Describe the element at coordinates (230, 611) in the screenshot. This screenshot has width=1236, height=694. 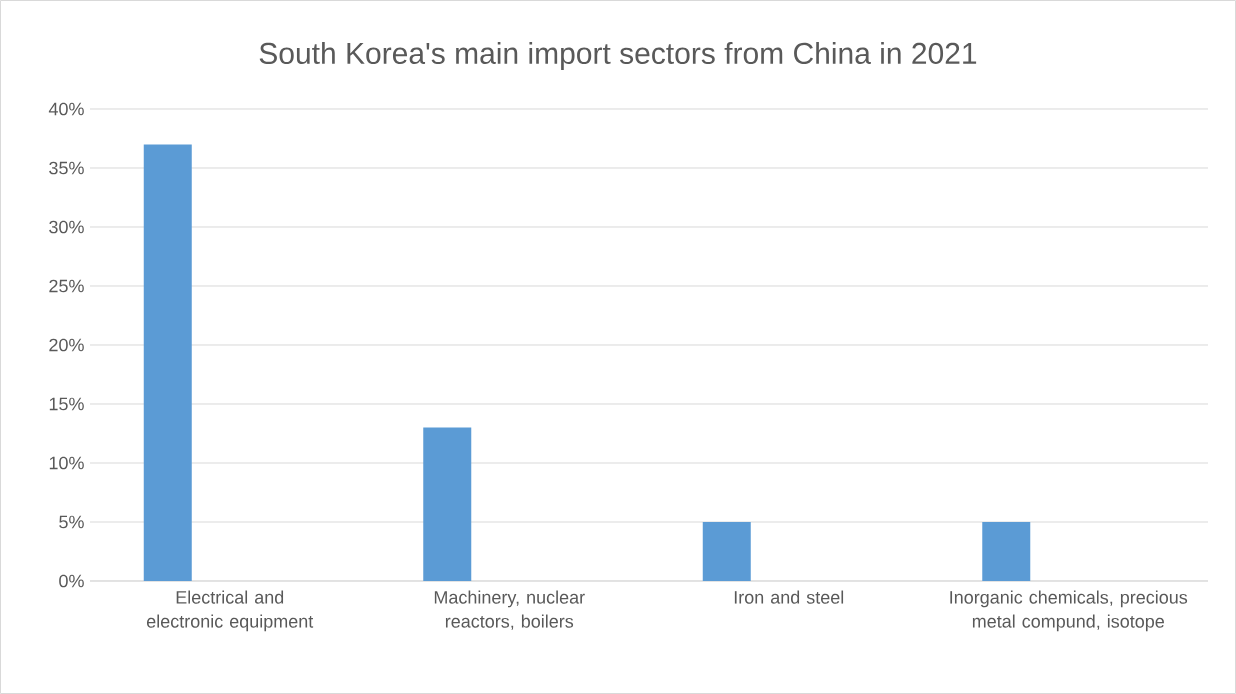
I see `x-tick-label: Electrical and electronic equipment` at that location.